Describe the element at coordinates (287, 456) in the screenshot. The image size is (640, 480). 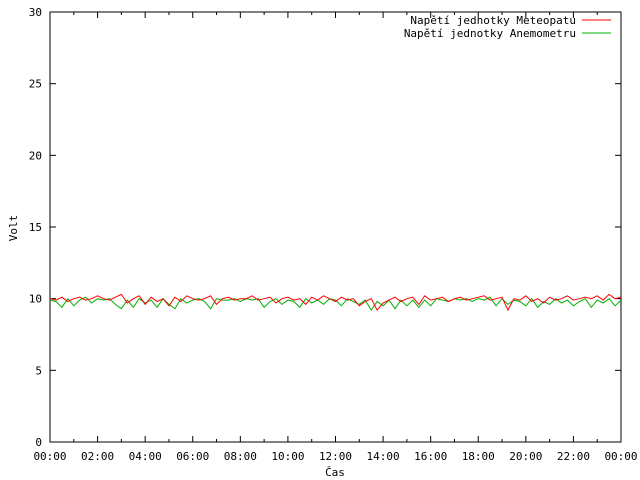
I see `x-tick-label: 10:00` at that location.